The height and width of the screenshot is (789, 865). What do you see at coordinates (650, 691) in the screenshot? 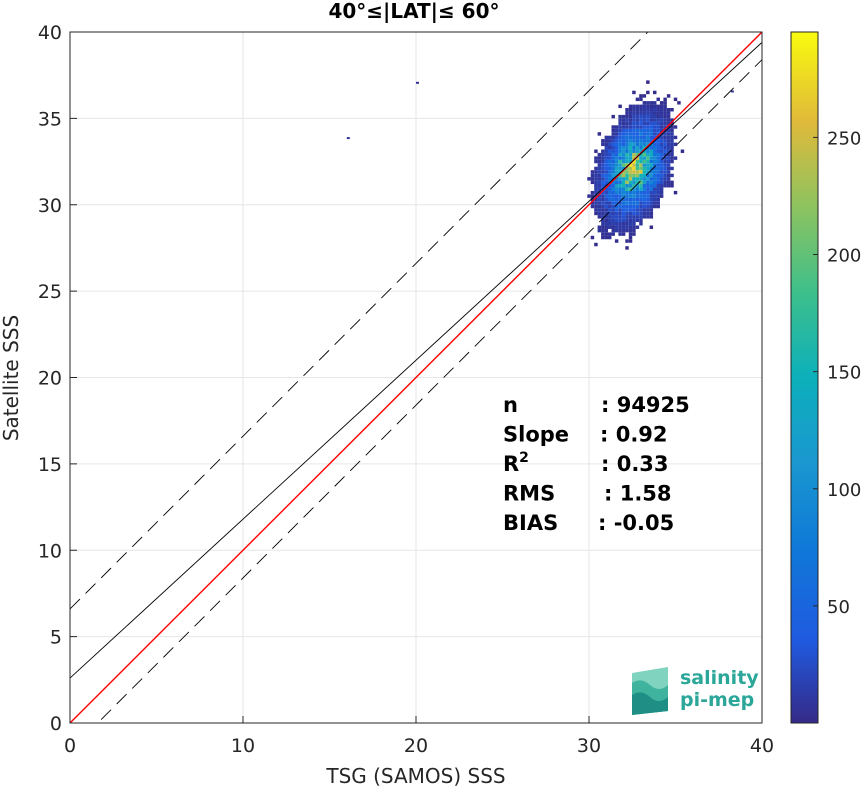
I see `wave-logo-icon` at bounding box center [650, 691].